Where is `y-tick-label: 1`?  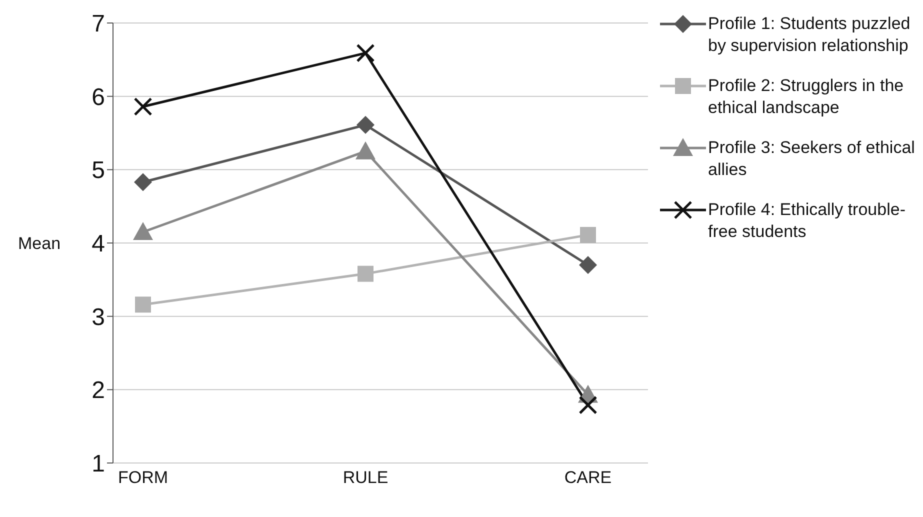
y-tick-label: 1 is located at coordinates (98, 464).